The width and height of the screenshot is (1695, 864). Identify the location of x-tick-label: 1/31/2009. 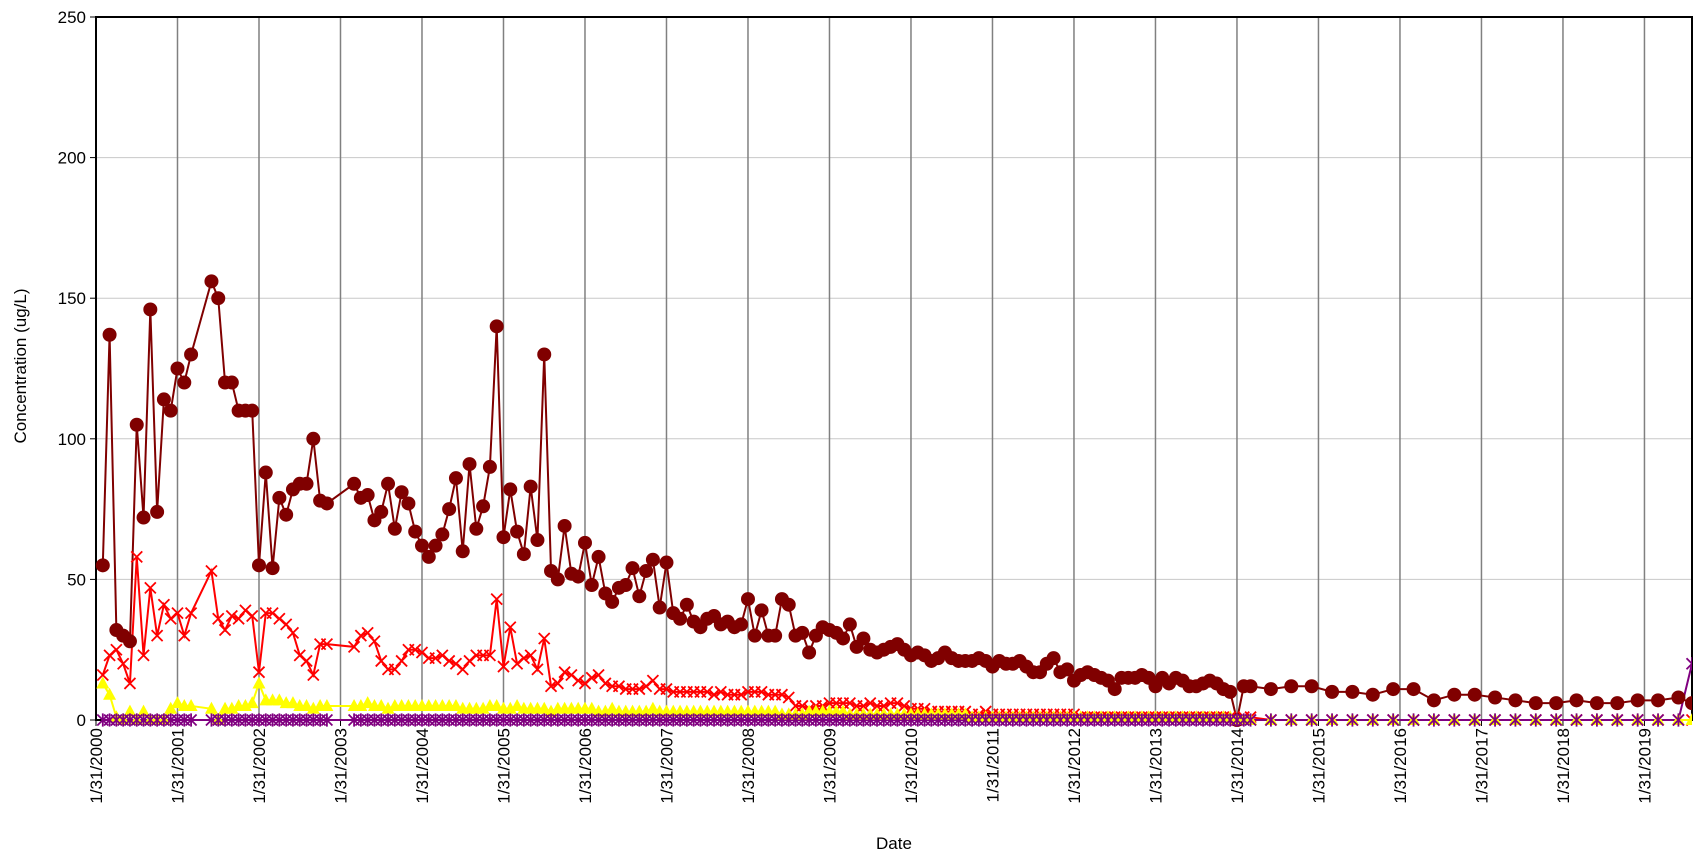
(829, 766).